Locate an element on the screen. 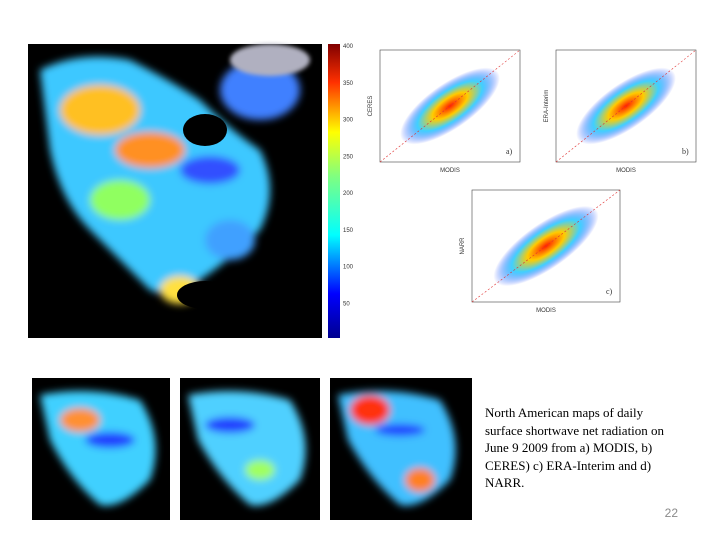  colorbar-tick-label: 200 is located at coordinates (348, 194).